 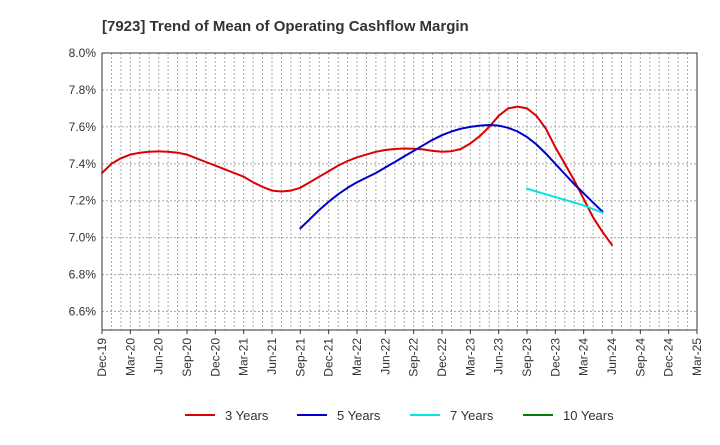 I want to click on x-tick-label: Jun-21, so click(x=272, y=356).